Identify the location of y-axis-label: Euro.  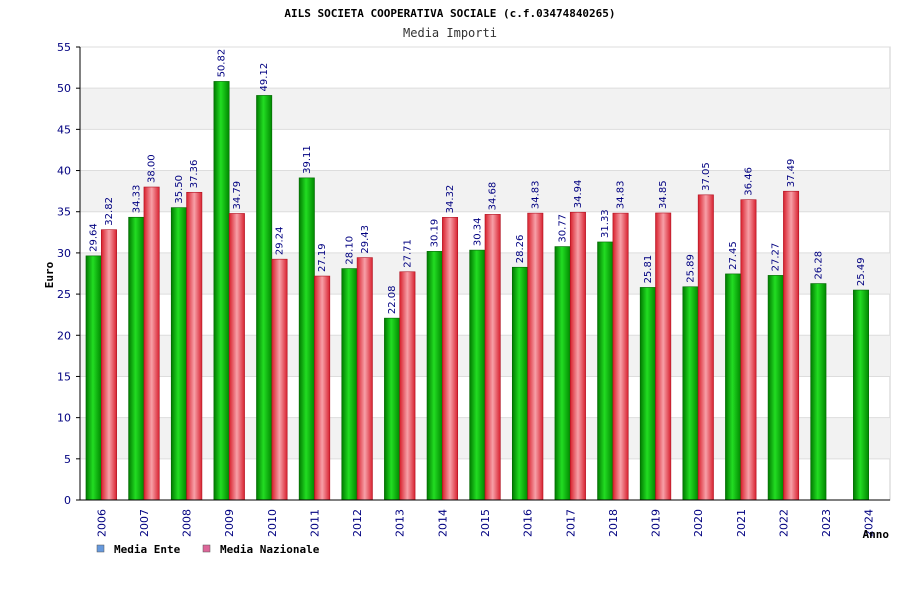
(49, 274).